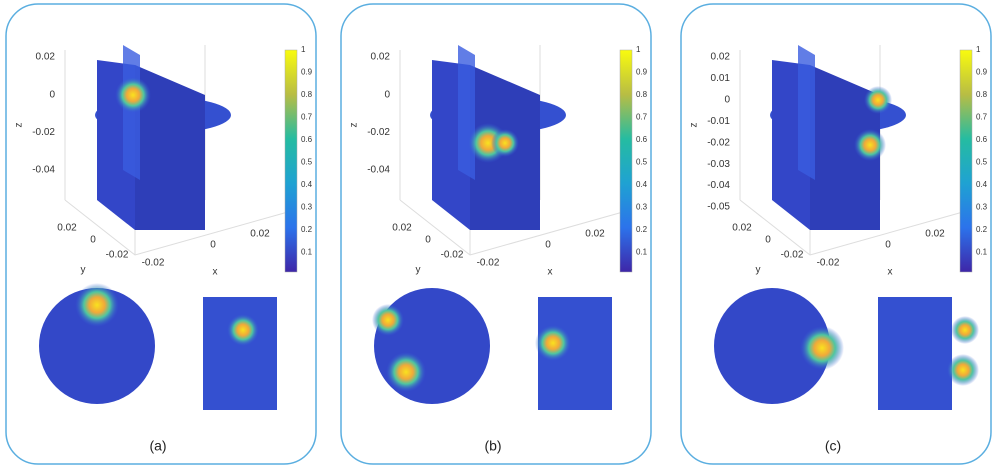 The height and width of the screenshot is (468, 1003). I want to click on z-tick-label: -0.05, so click(718, 207).